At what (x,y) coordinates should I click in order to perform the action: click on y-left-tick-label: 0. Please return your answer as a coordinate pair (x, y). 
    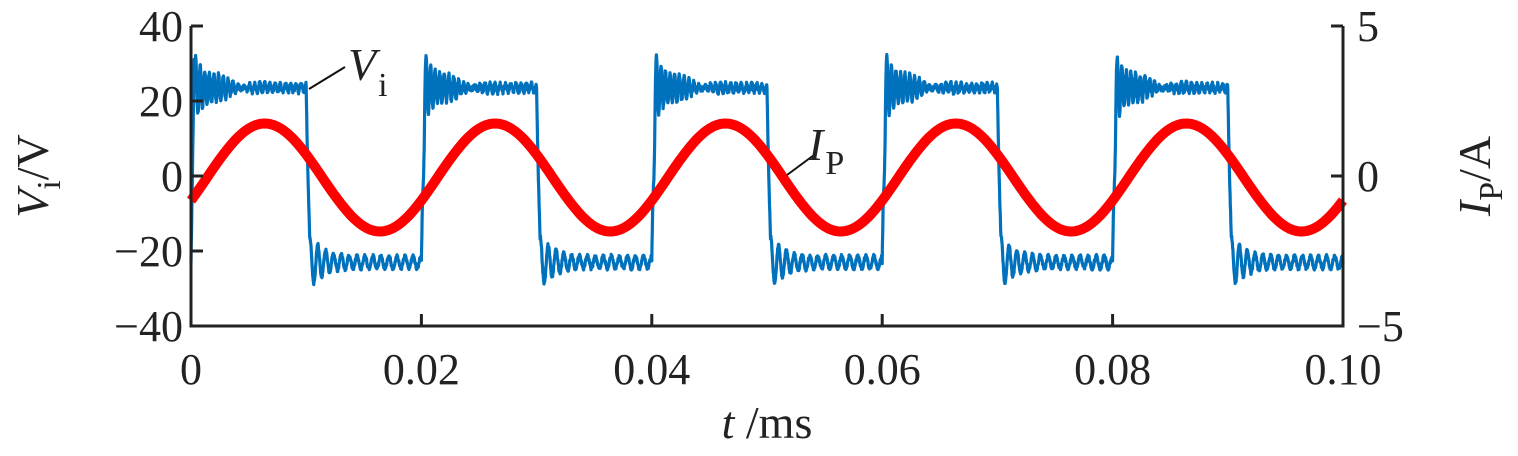
    Looking at the image, I should click on (172, 176).